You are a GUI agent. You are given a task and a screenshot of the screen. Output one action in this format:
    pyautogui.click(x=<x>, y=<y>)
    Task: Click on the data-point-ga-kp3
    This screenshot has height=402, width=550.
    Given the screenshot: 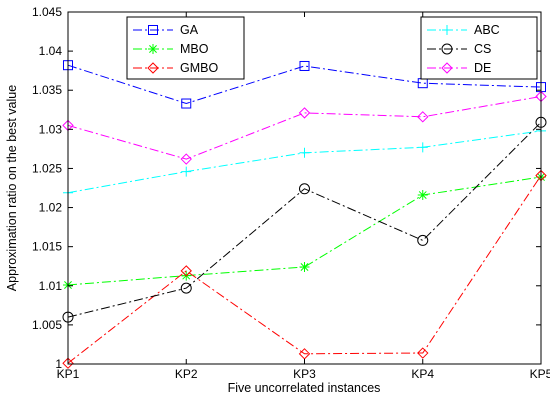 What is the action you would take?
    pyautogui.click(x=304, y=65)
    